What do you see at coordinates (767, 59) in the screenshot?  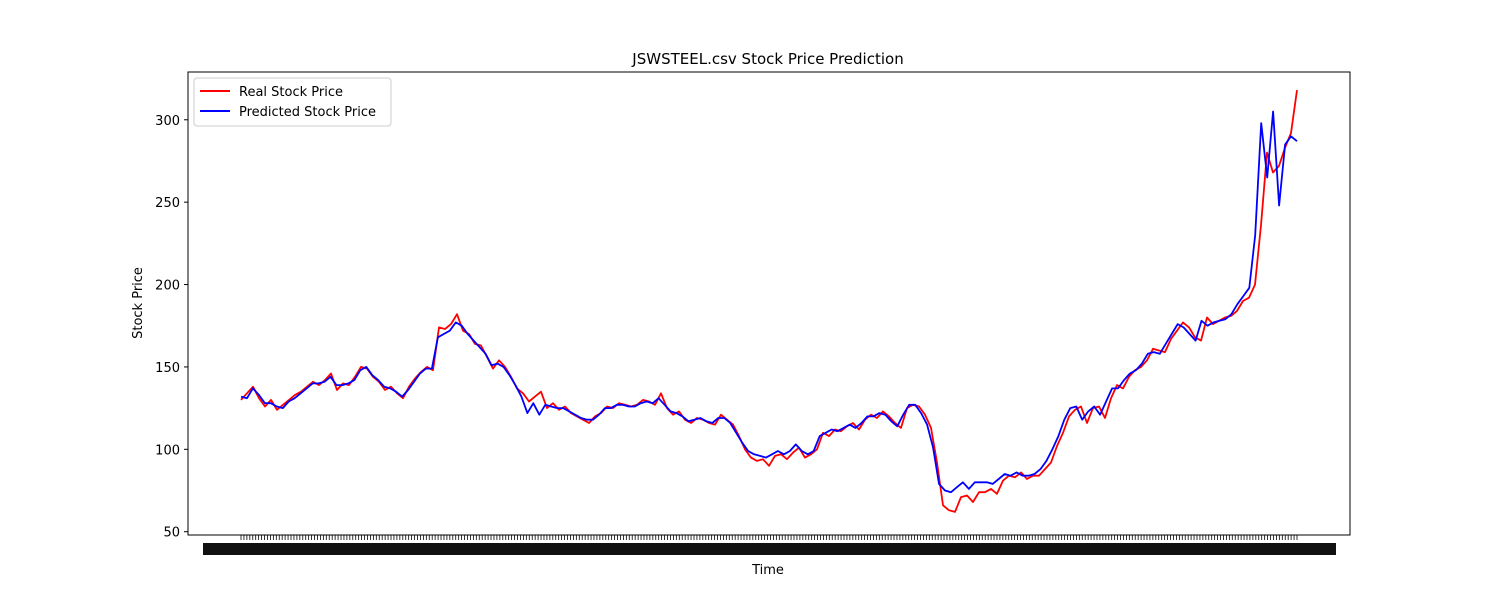 I see `chart-title: JSWSTEEL.csv Stock Price Prediction` at bounding box center [767, 59].